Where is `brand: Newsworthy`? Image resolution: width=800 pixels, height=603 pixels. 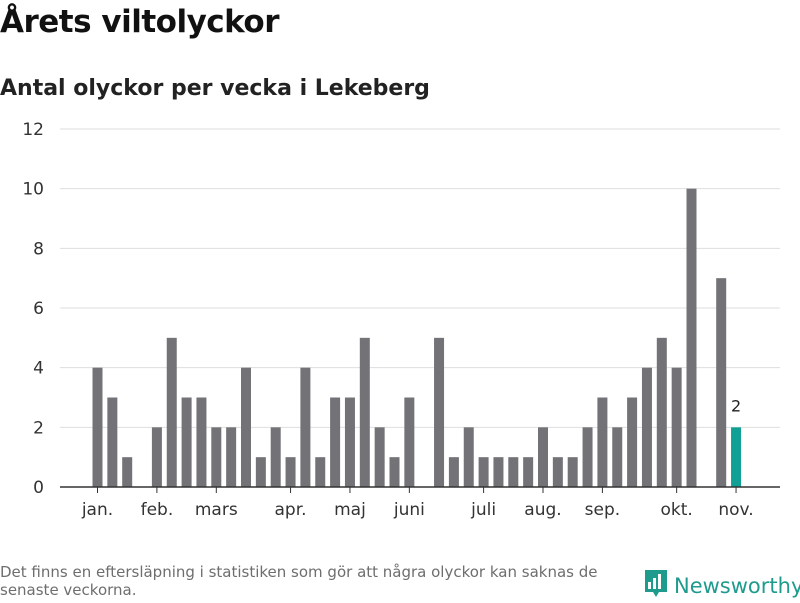
brand: Newsworthy is located at coordinates (722, 586).